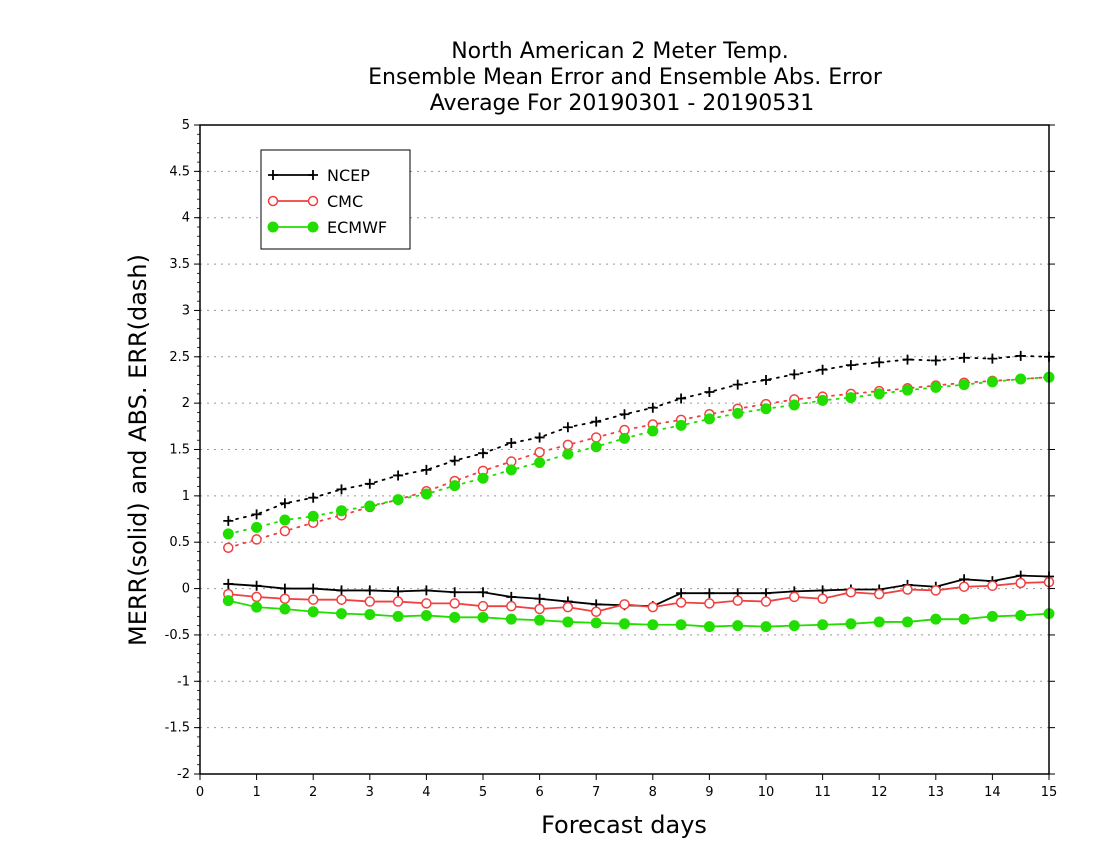 The height and width of the screenshot is (854, 1100). Describe the element at coordinates (273, 175) in the screenshot. I see `legend-marker-ncep` at that location.